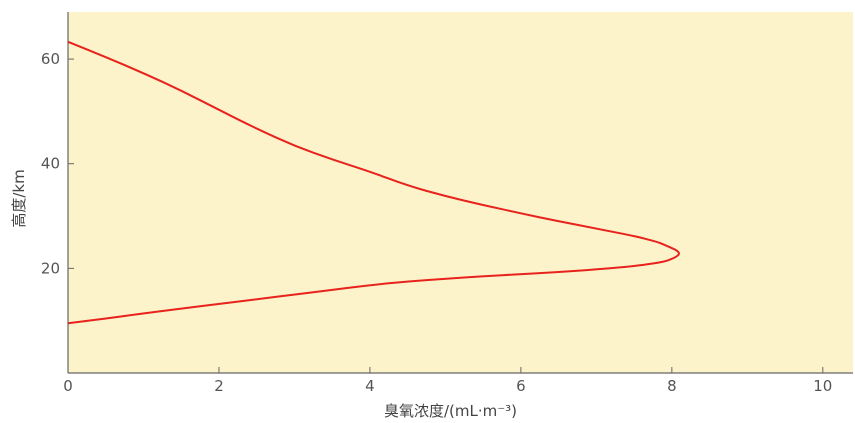  Describe the element at coordinates (50, 59) in the screenshot. I see `y-tick-label: 60` at that location.